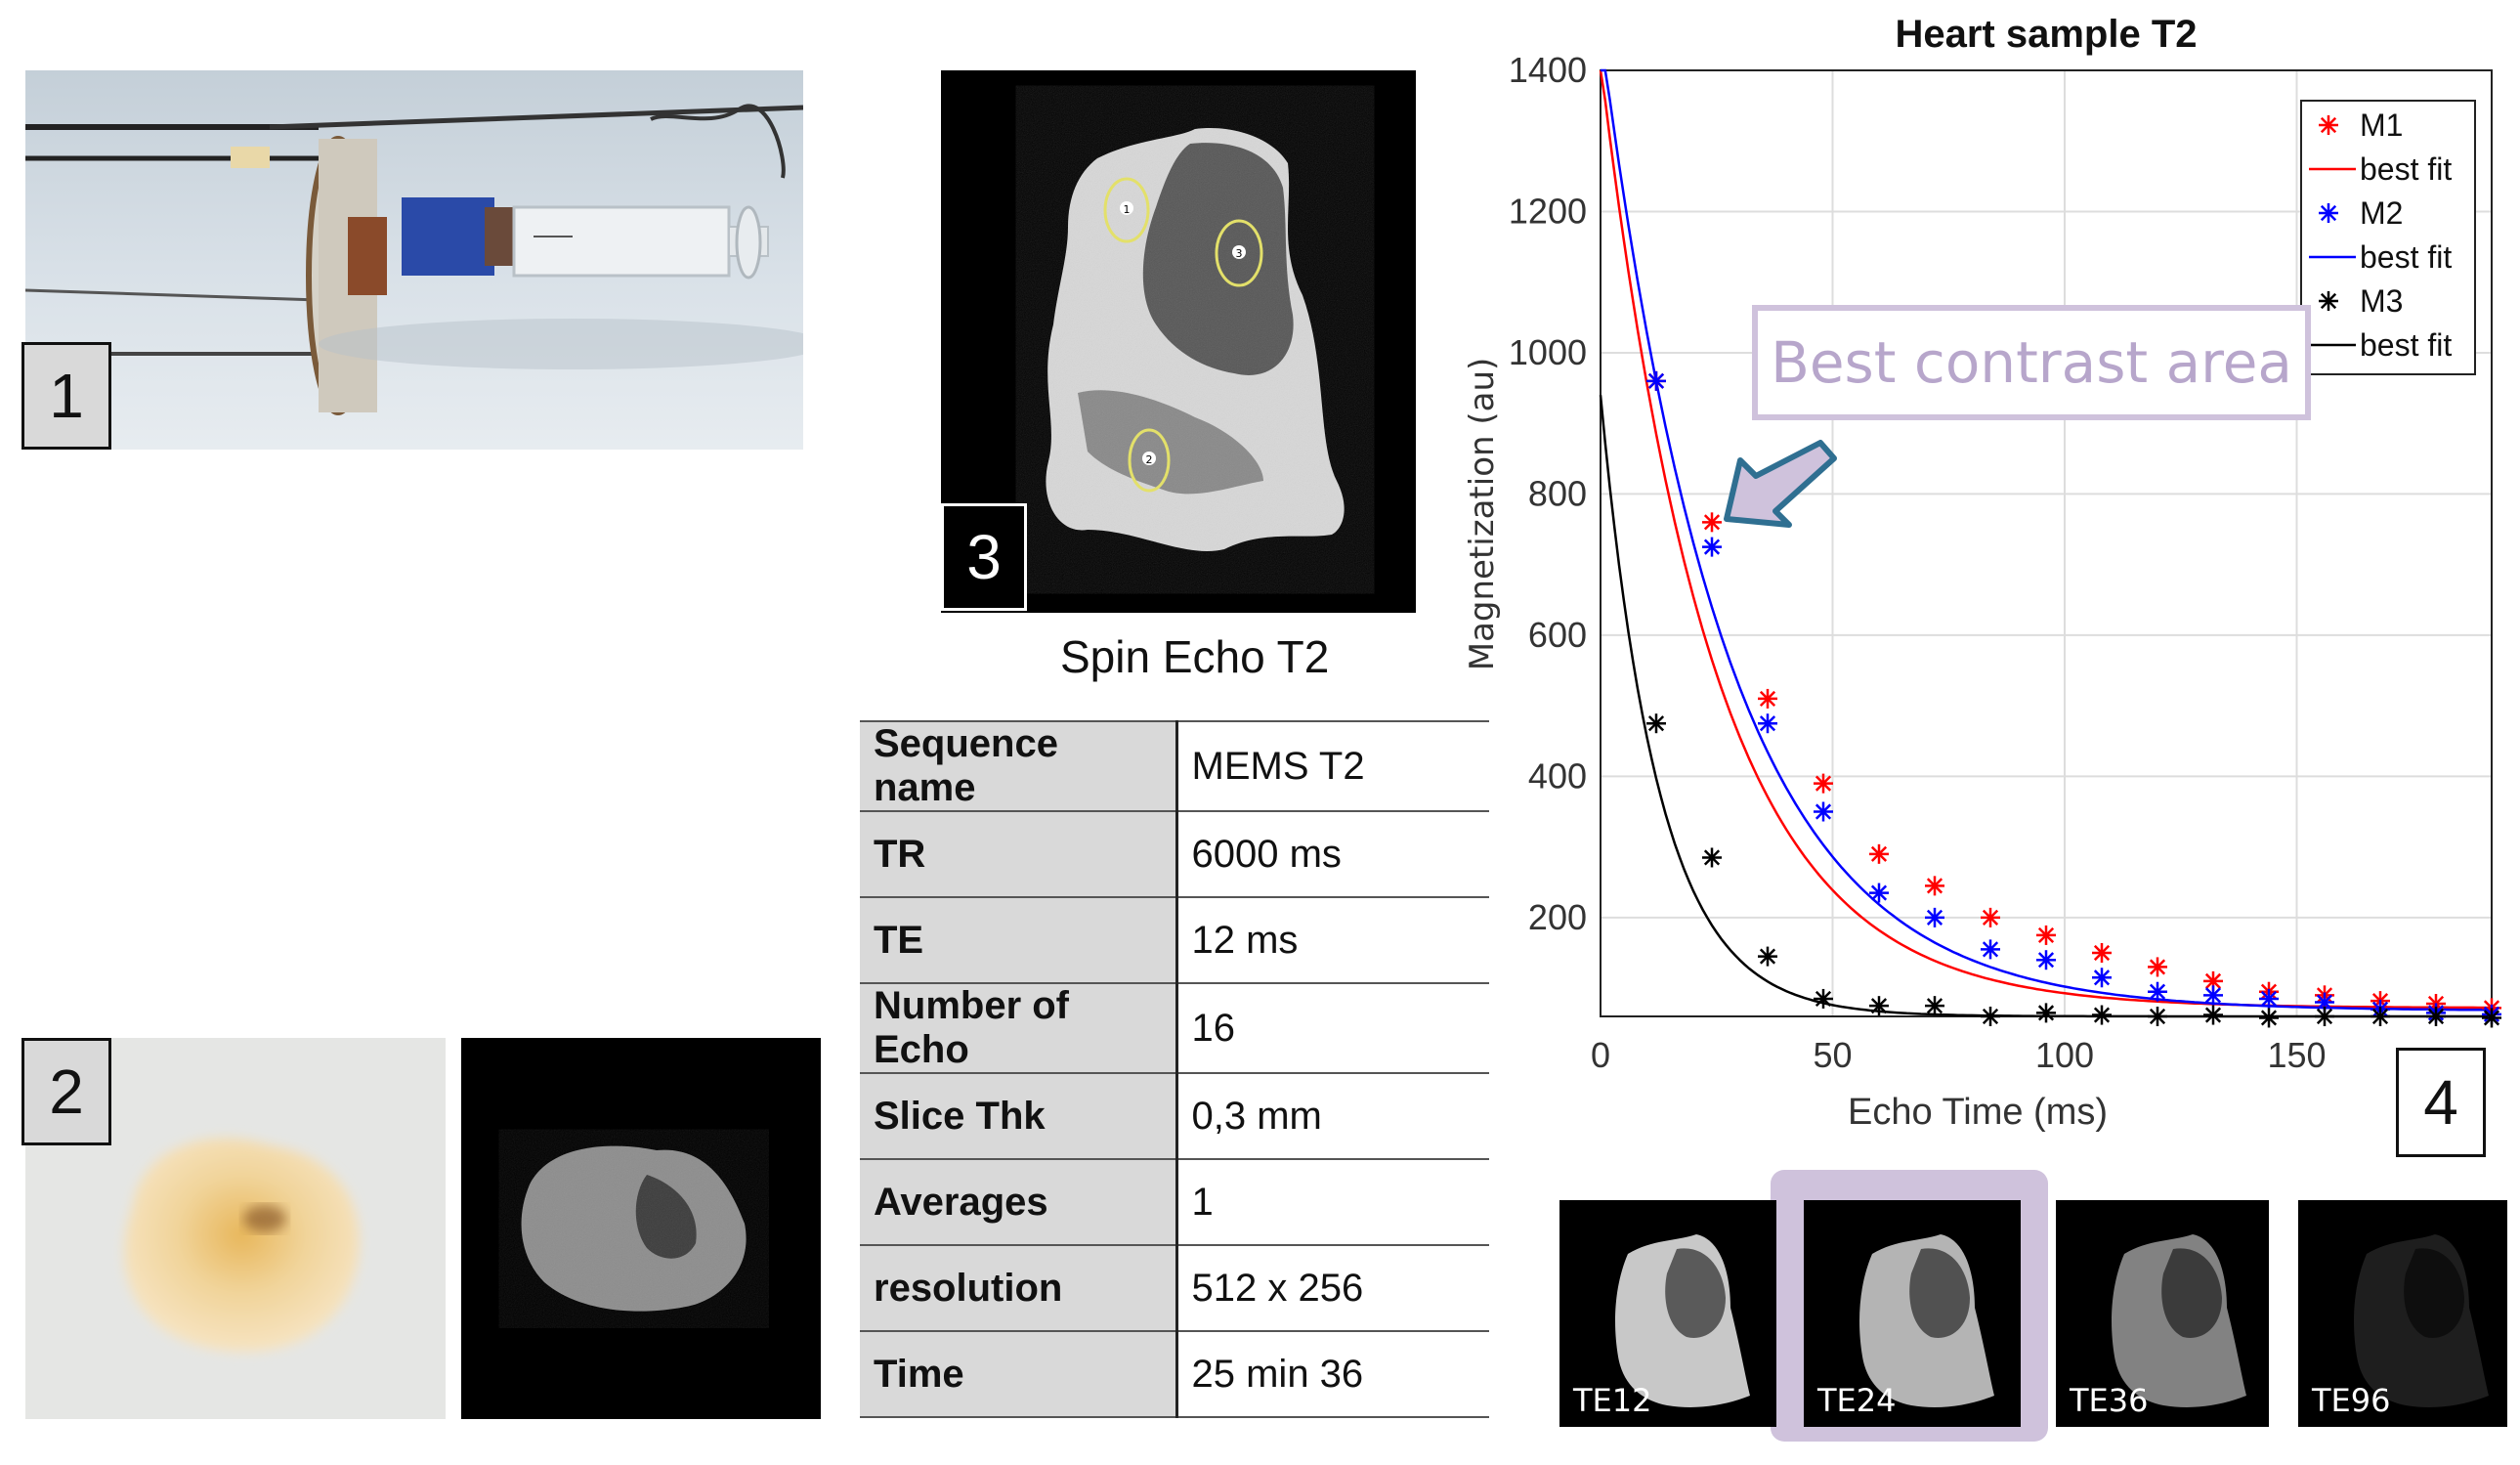  I want to click on param-key: Number of Echo, so click(1019, 1028).